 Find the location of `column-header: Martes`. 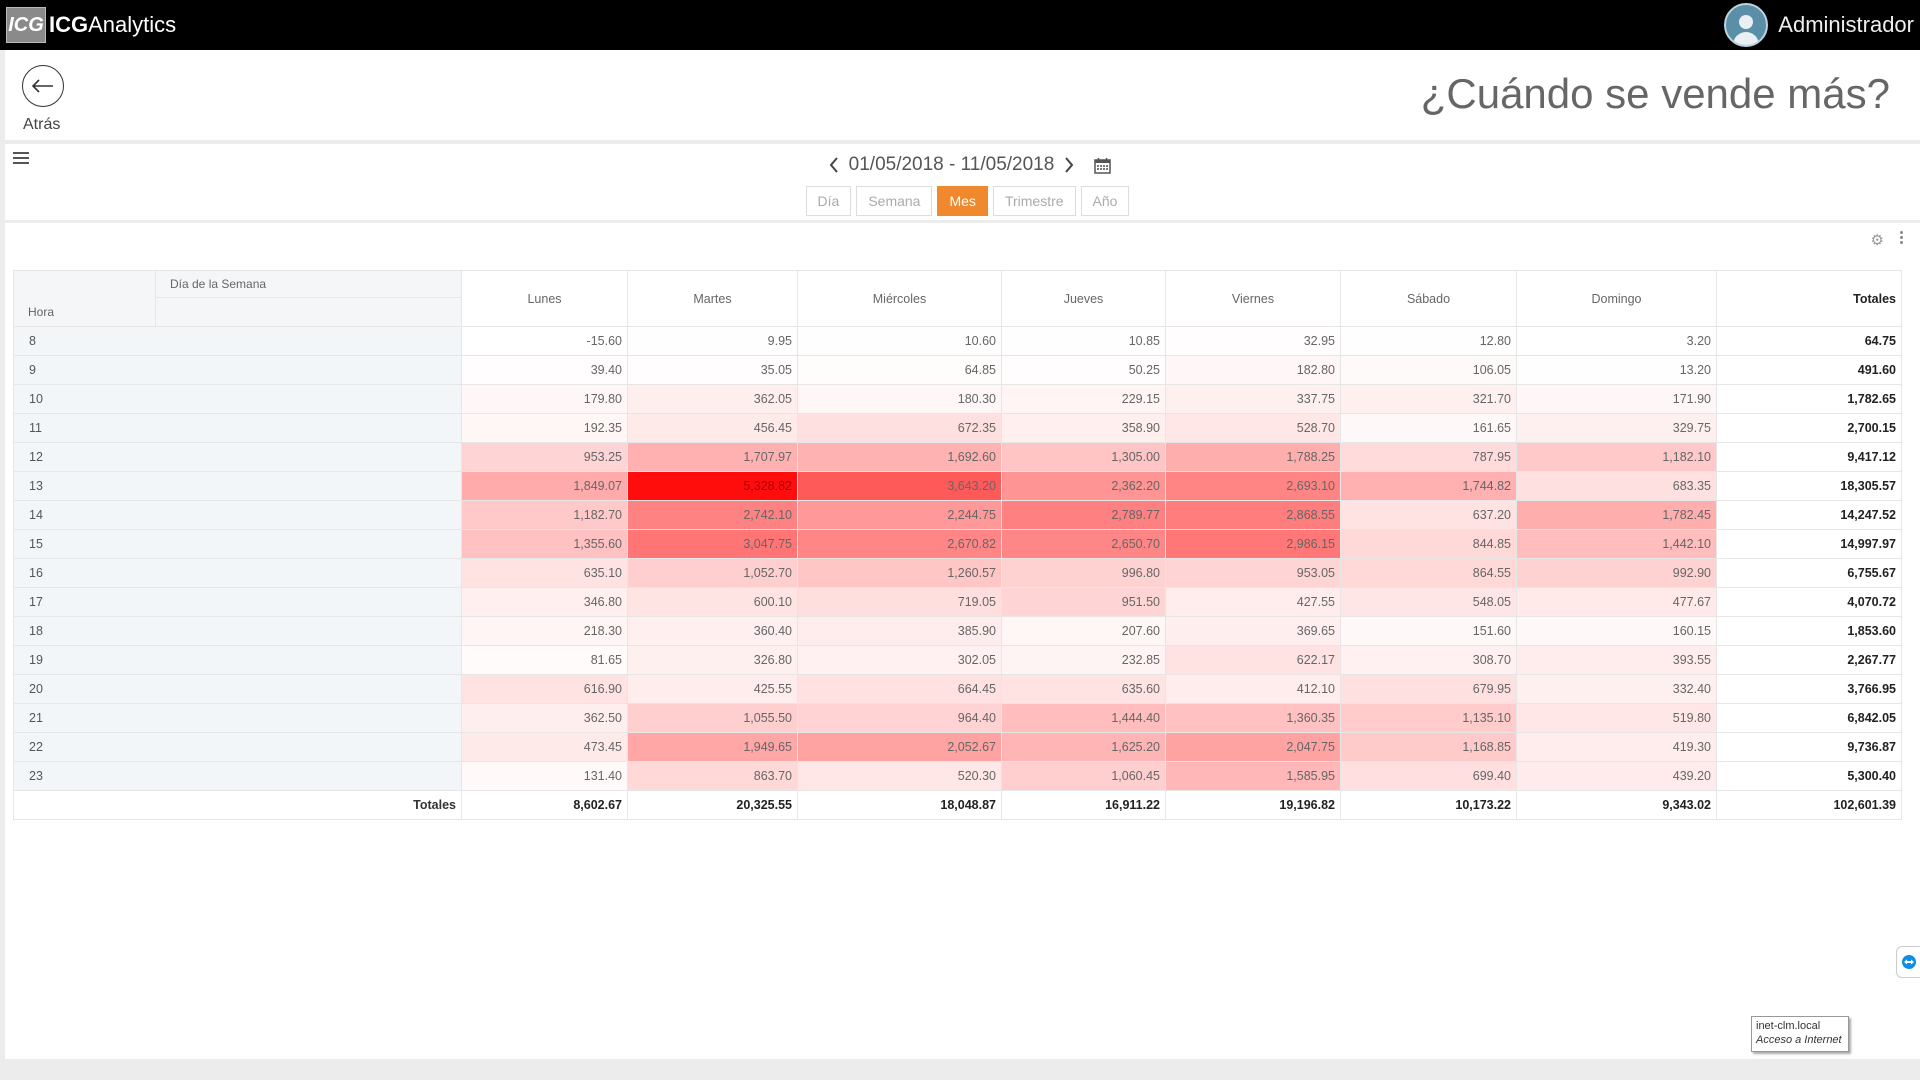

column-header: Martes is located at coordinates (712, 298).